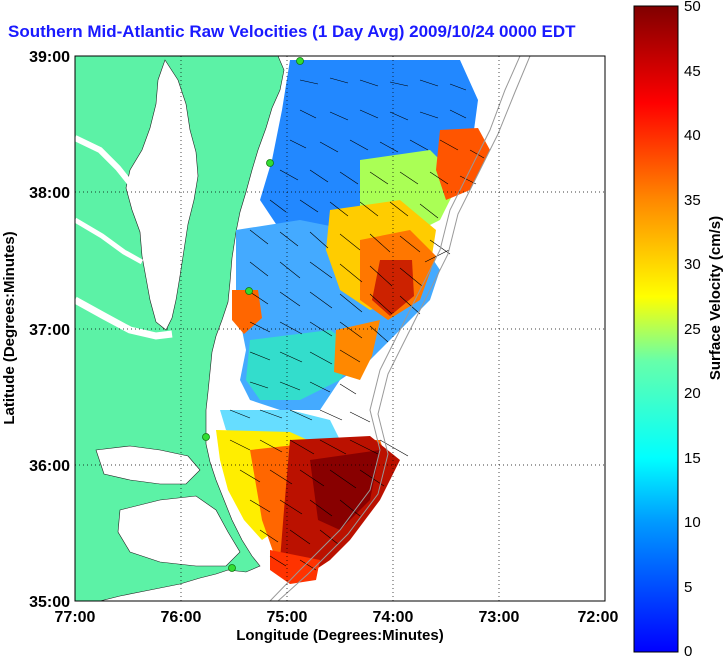 The image size is (724, 659). I want to click on colorbar-tick-label: 20, so click(692, 393).